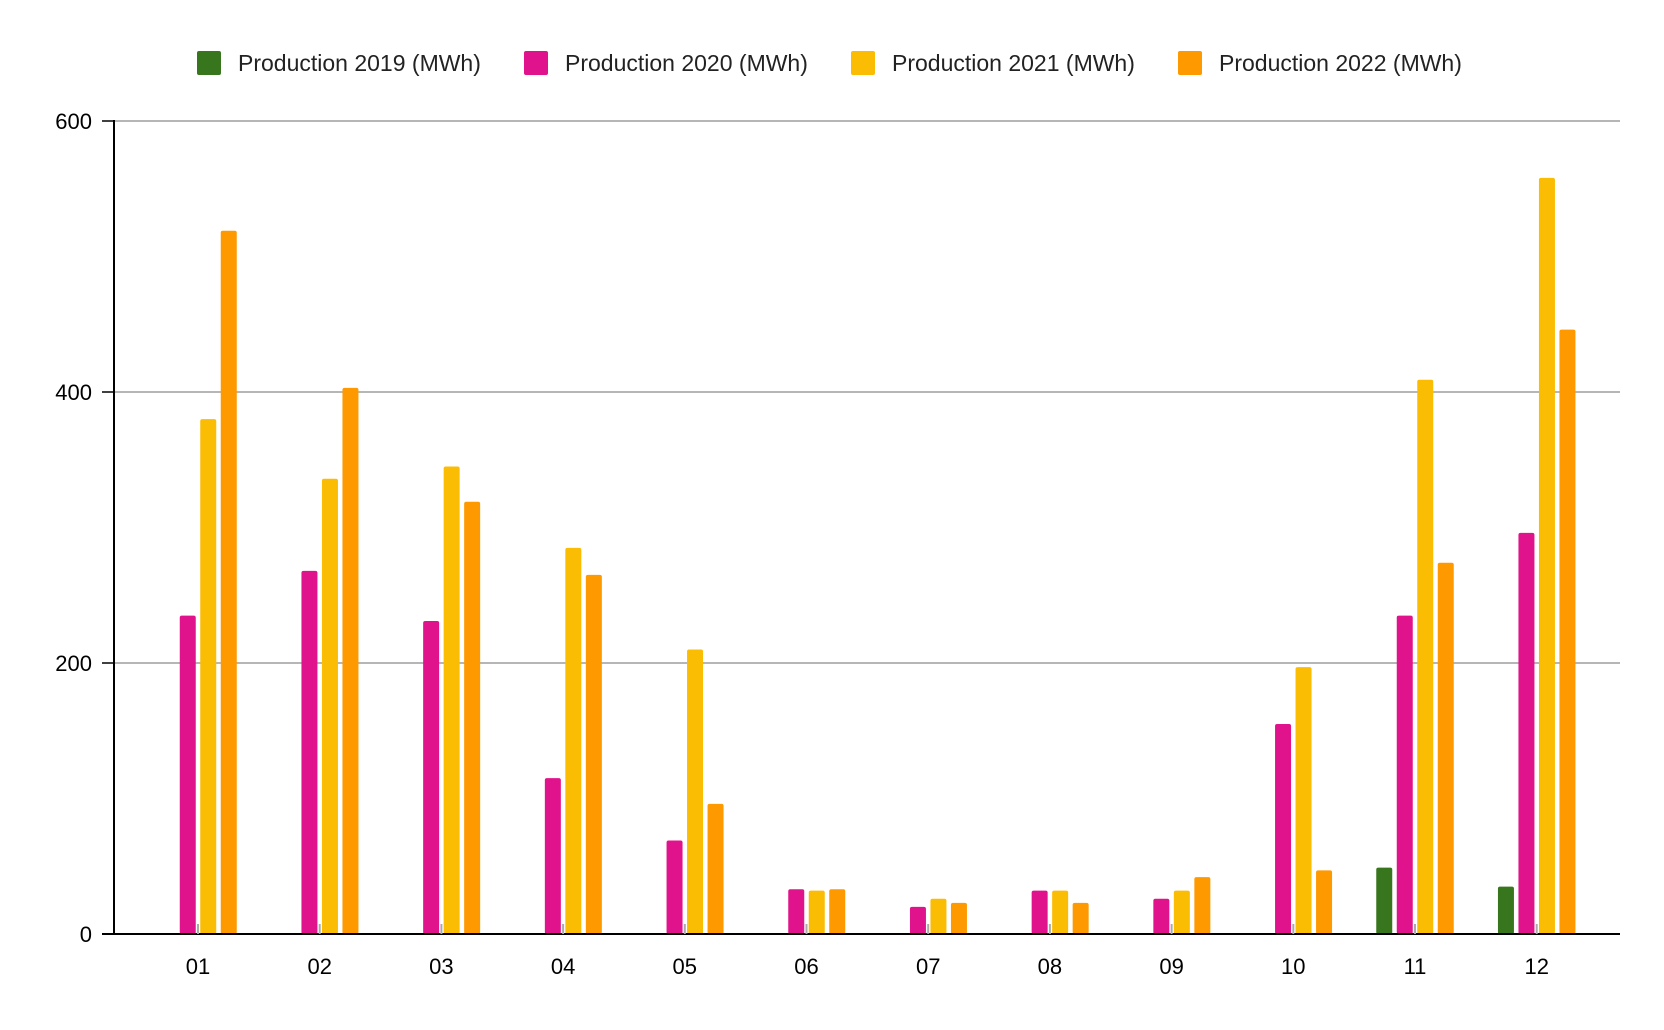 This screenshot has width=1664, height=1030. What do you see at coordinates (1050, 966) in the screenshot?
I see `x-tick-label: 08` at bounding box center [1050, 966].